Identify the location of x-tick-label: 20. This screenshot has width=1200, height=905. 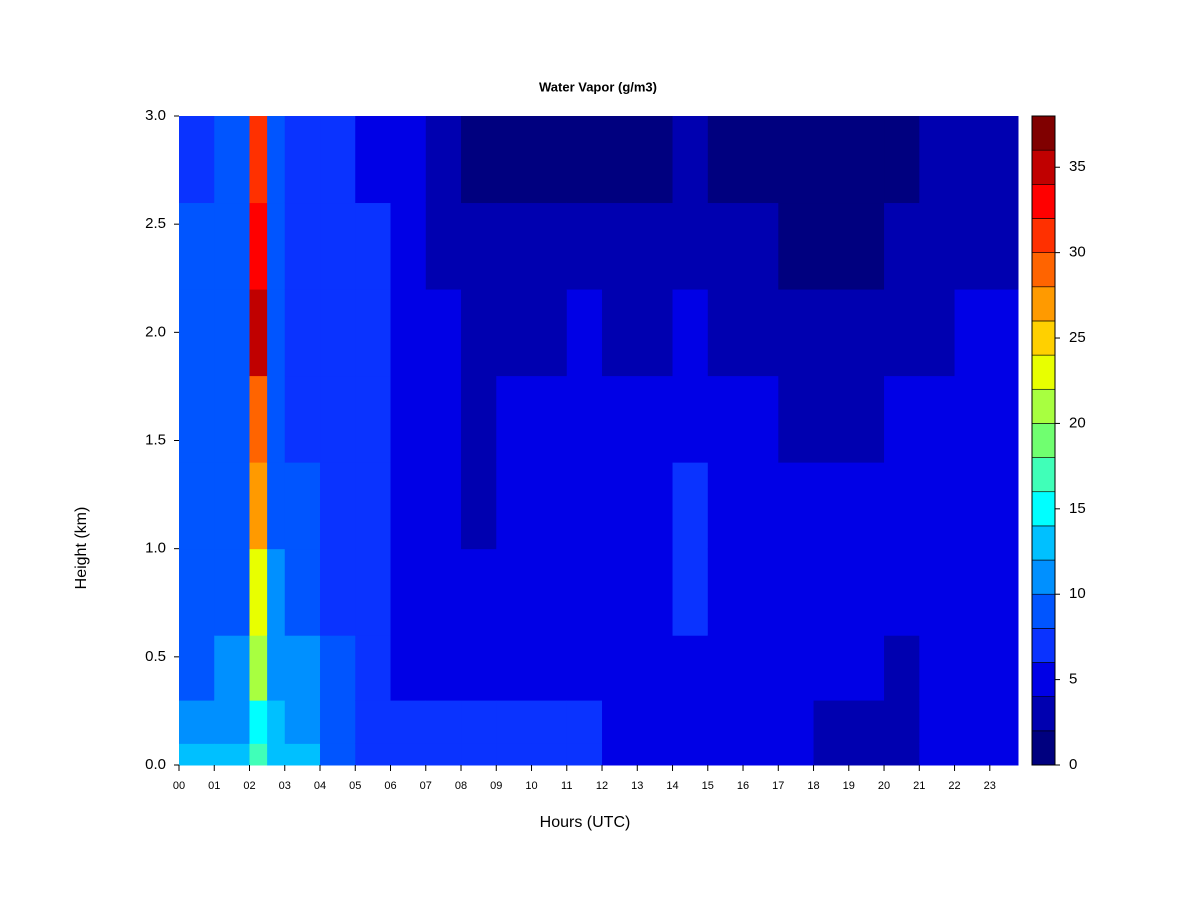
(884, 786).